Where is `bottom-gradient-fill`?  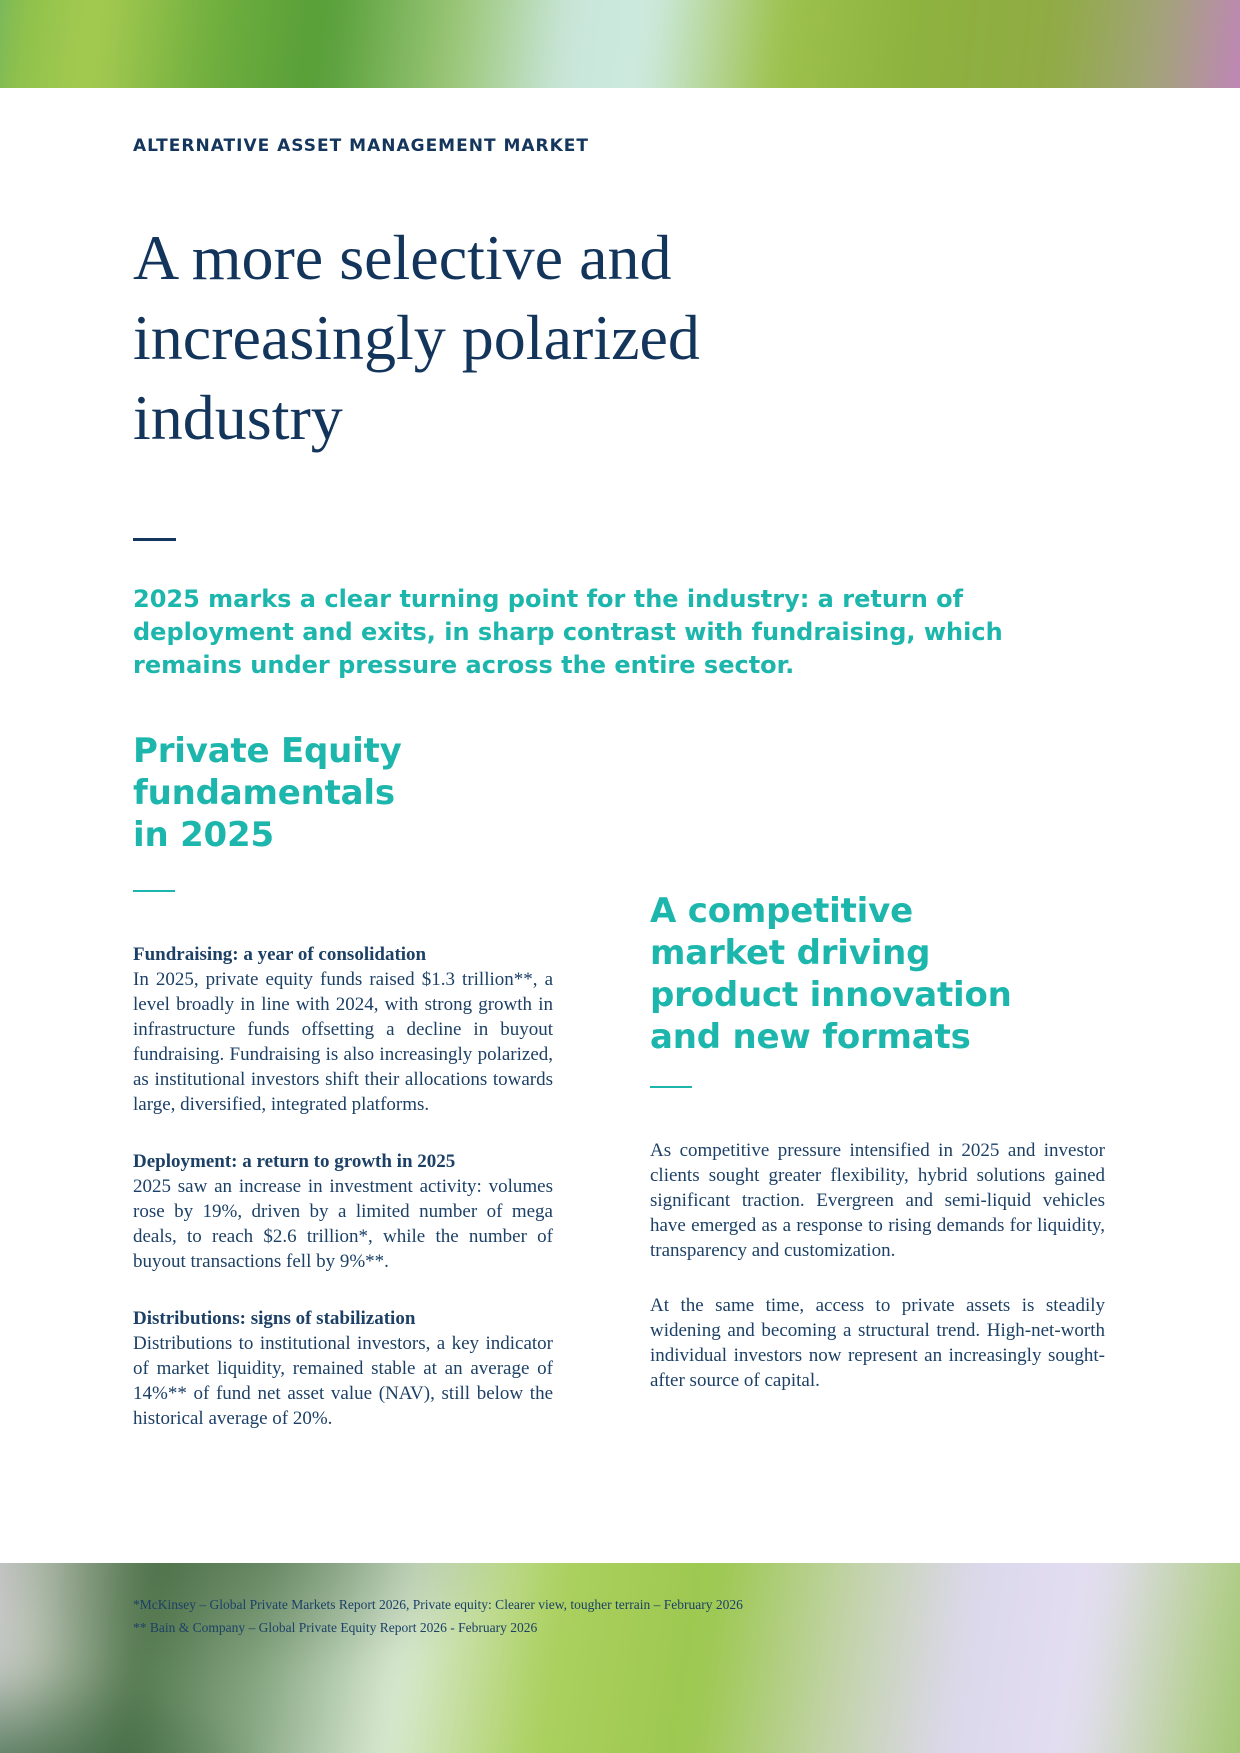
bottom-gradient-fill is located at coordinates (620, 1658).